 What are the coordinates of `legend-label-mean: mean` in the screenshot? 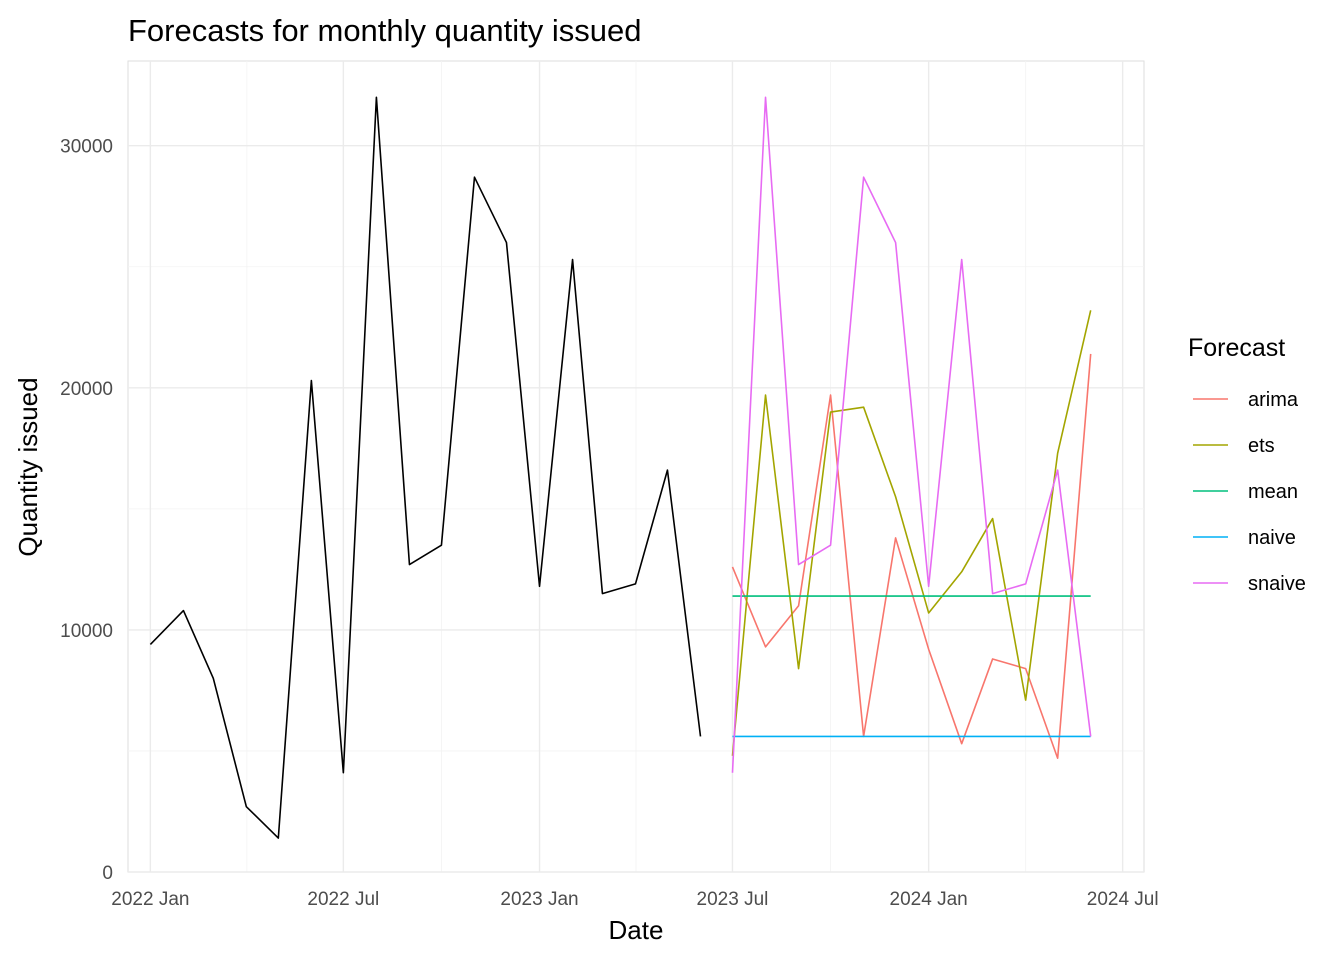 It's located at (1273, 492).